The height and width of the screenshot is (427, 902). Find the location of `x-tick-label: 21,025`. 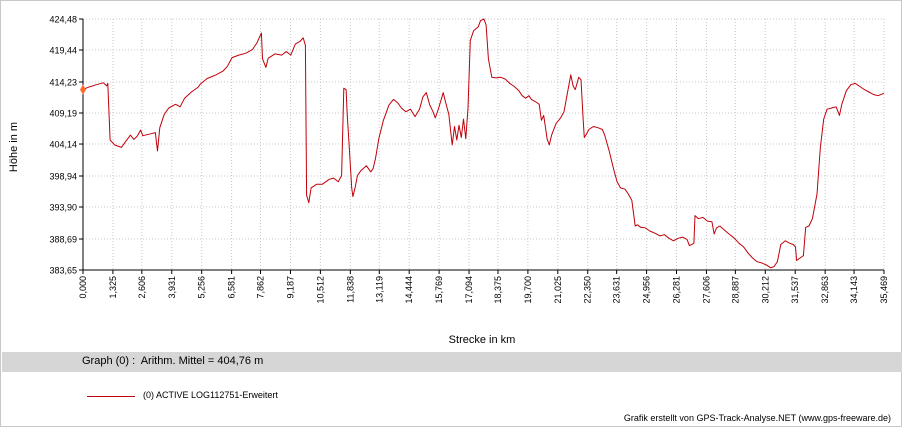

x-tick-label: 21,025 is located at coordinates (558, 290).